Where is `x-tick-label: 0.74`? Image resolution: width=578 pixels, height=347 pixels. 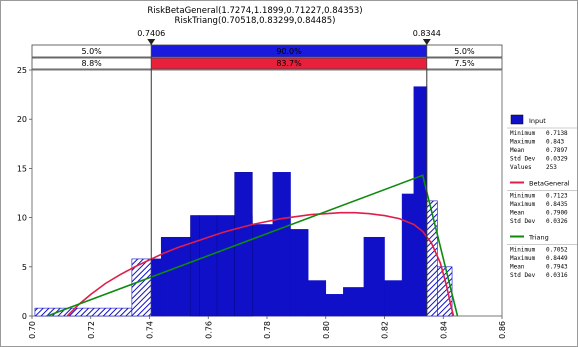
x-tick-label: 0.74 is located at coordinates (150, 330).